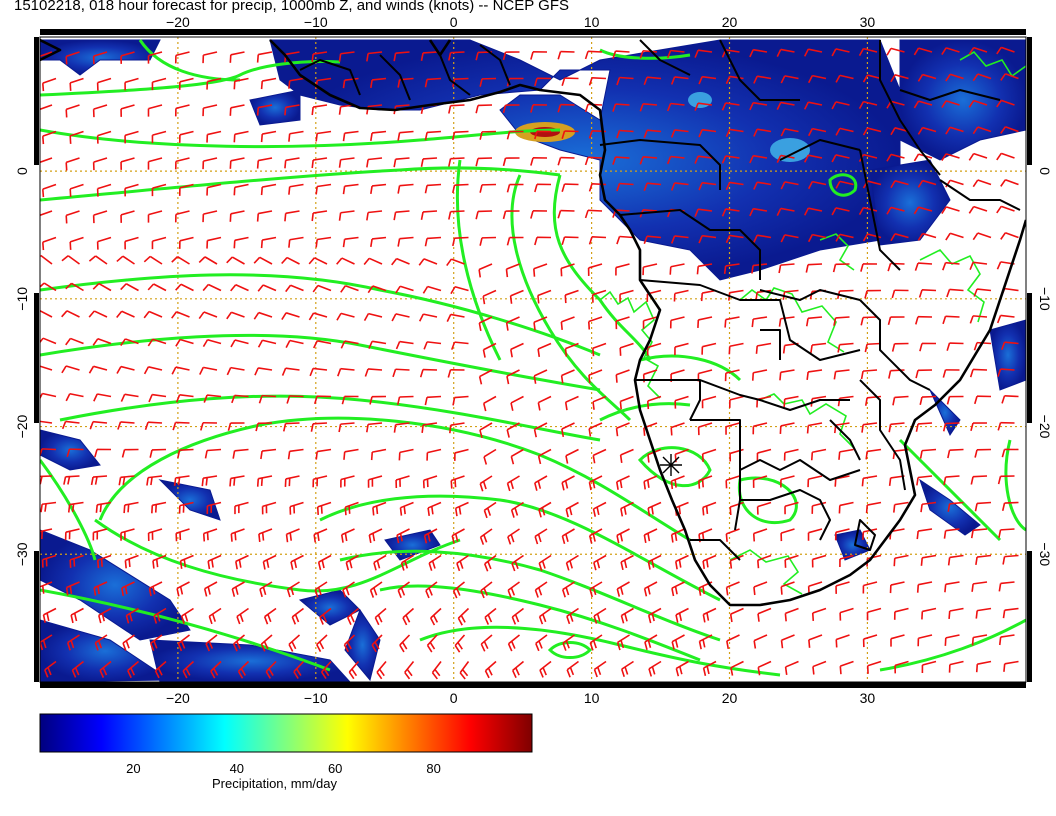 The image size is (1056, 816). I want to click on lon-tick-top: 30, so click(868, 22).